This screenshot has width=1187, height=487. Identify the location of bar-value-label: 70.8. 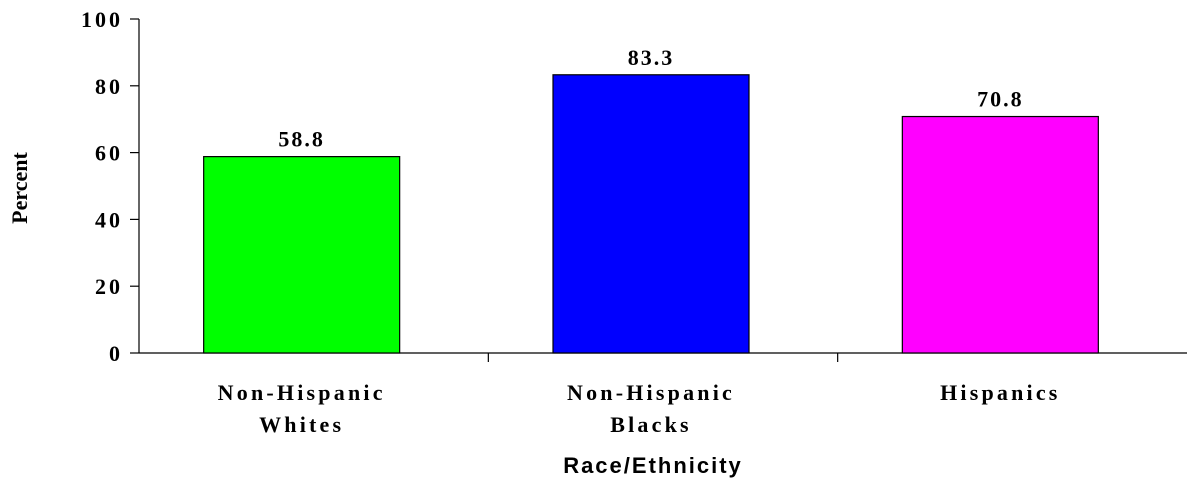
(1000, 99).